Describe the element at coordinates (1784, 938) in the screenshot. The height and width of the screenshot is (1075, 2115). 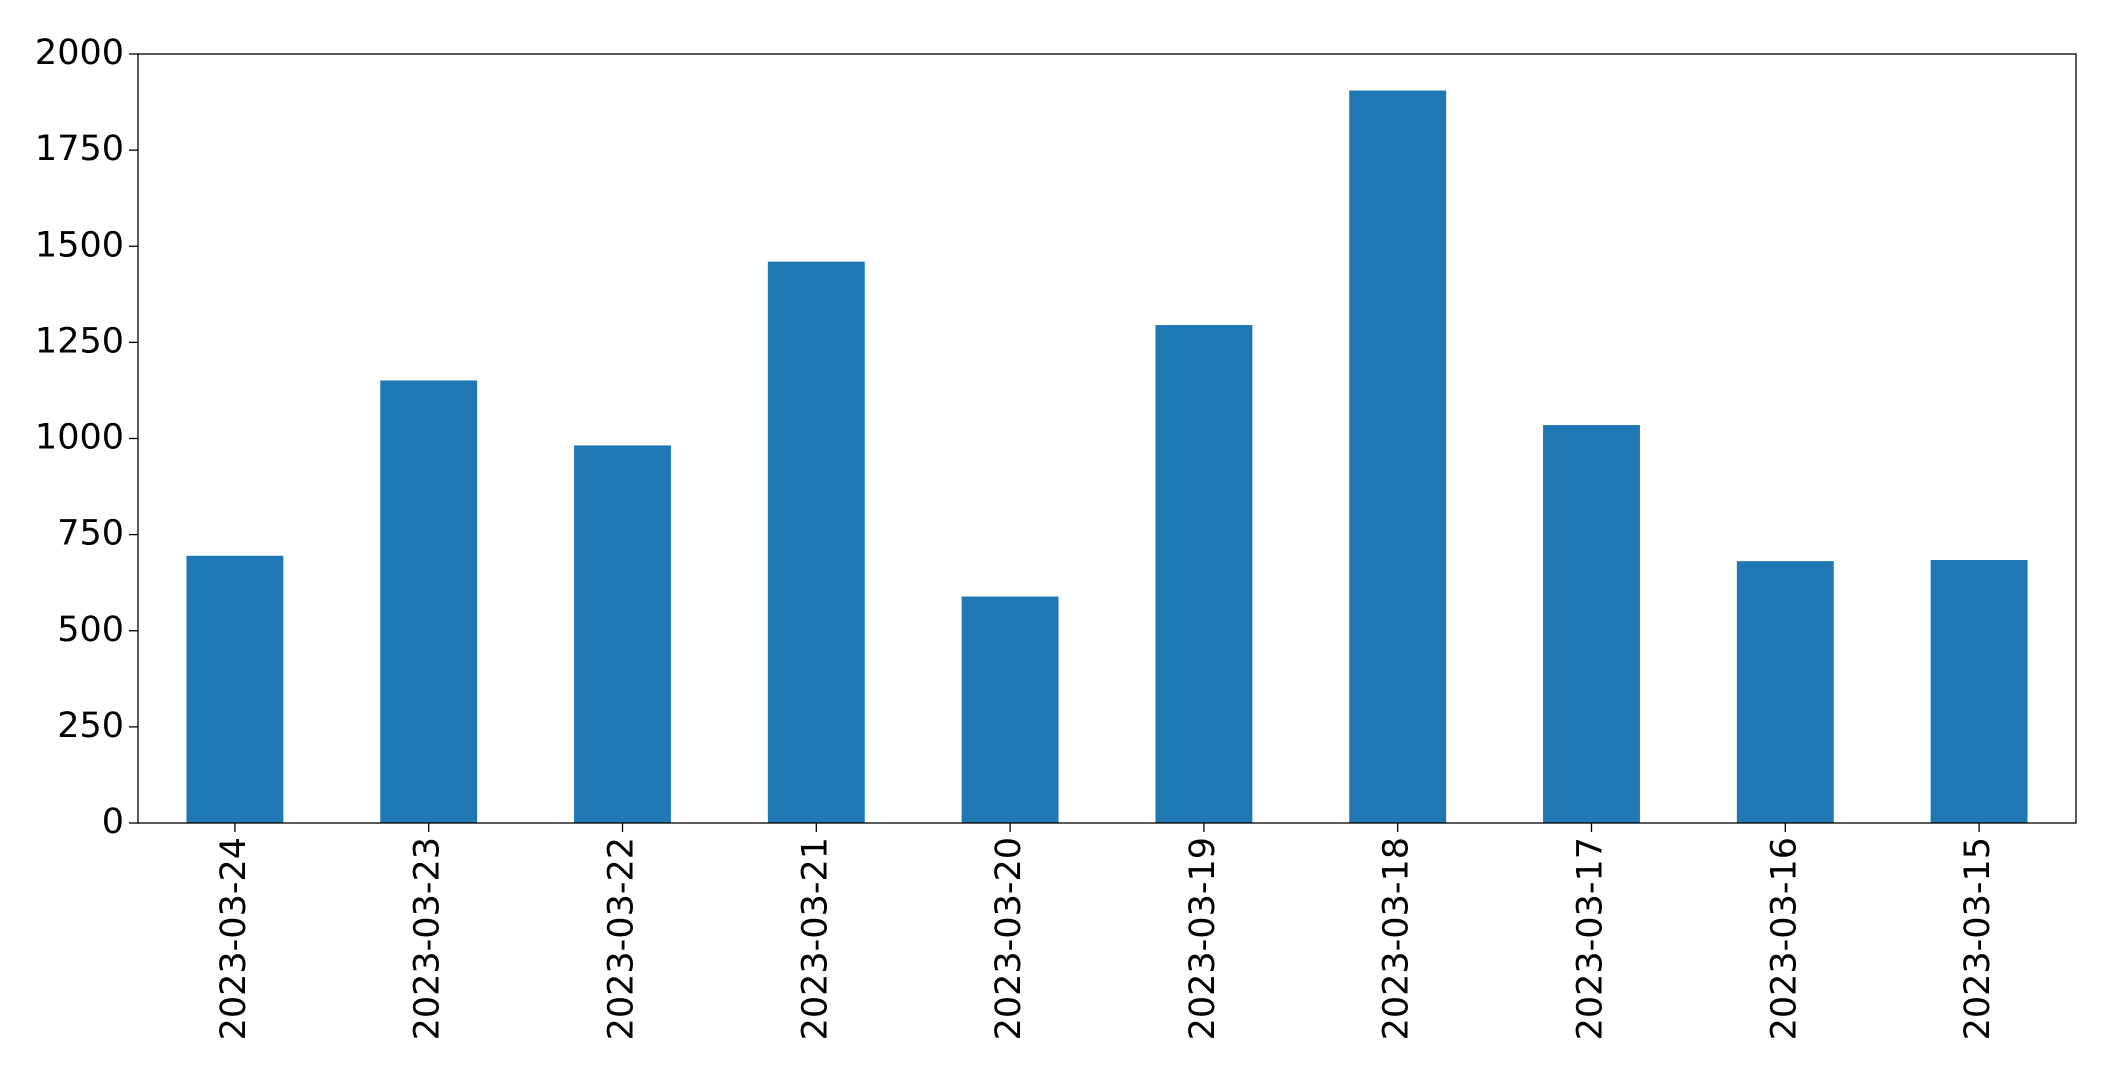
I see `x-tick-label: 2023-03-16` at that location.